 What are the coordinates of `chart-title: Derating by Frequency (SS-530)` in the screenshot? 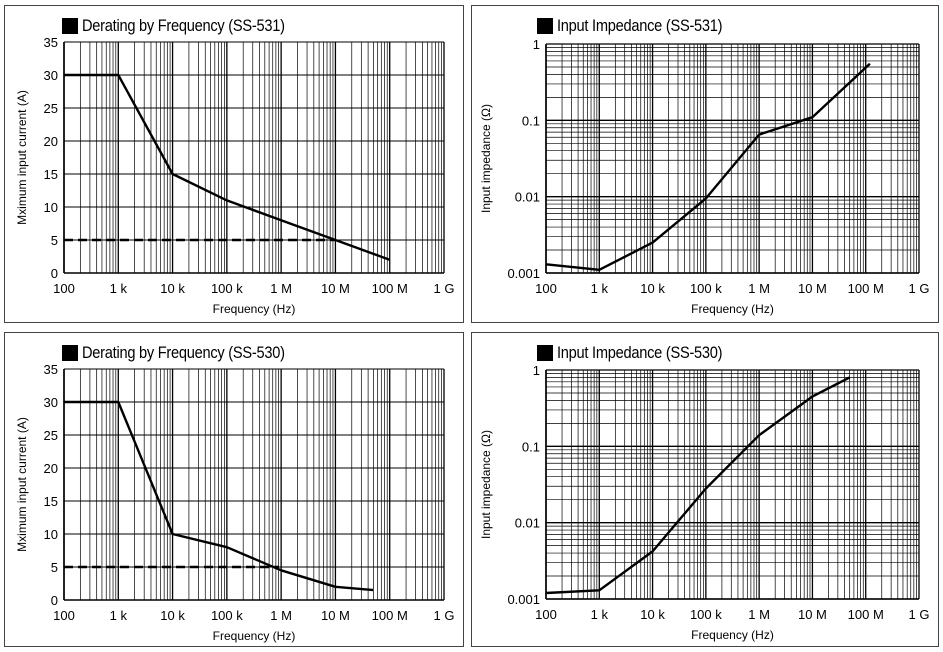 It's located at (190, 353).